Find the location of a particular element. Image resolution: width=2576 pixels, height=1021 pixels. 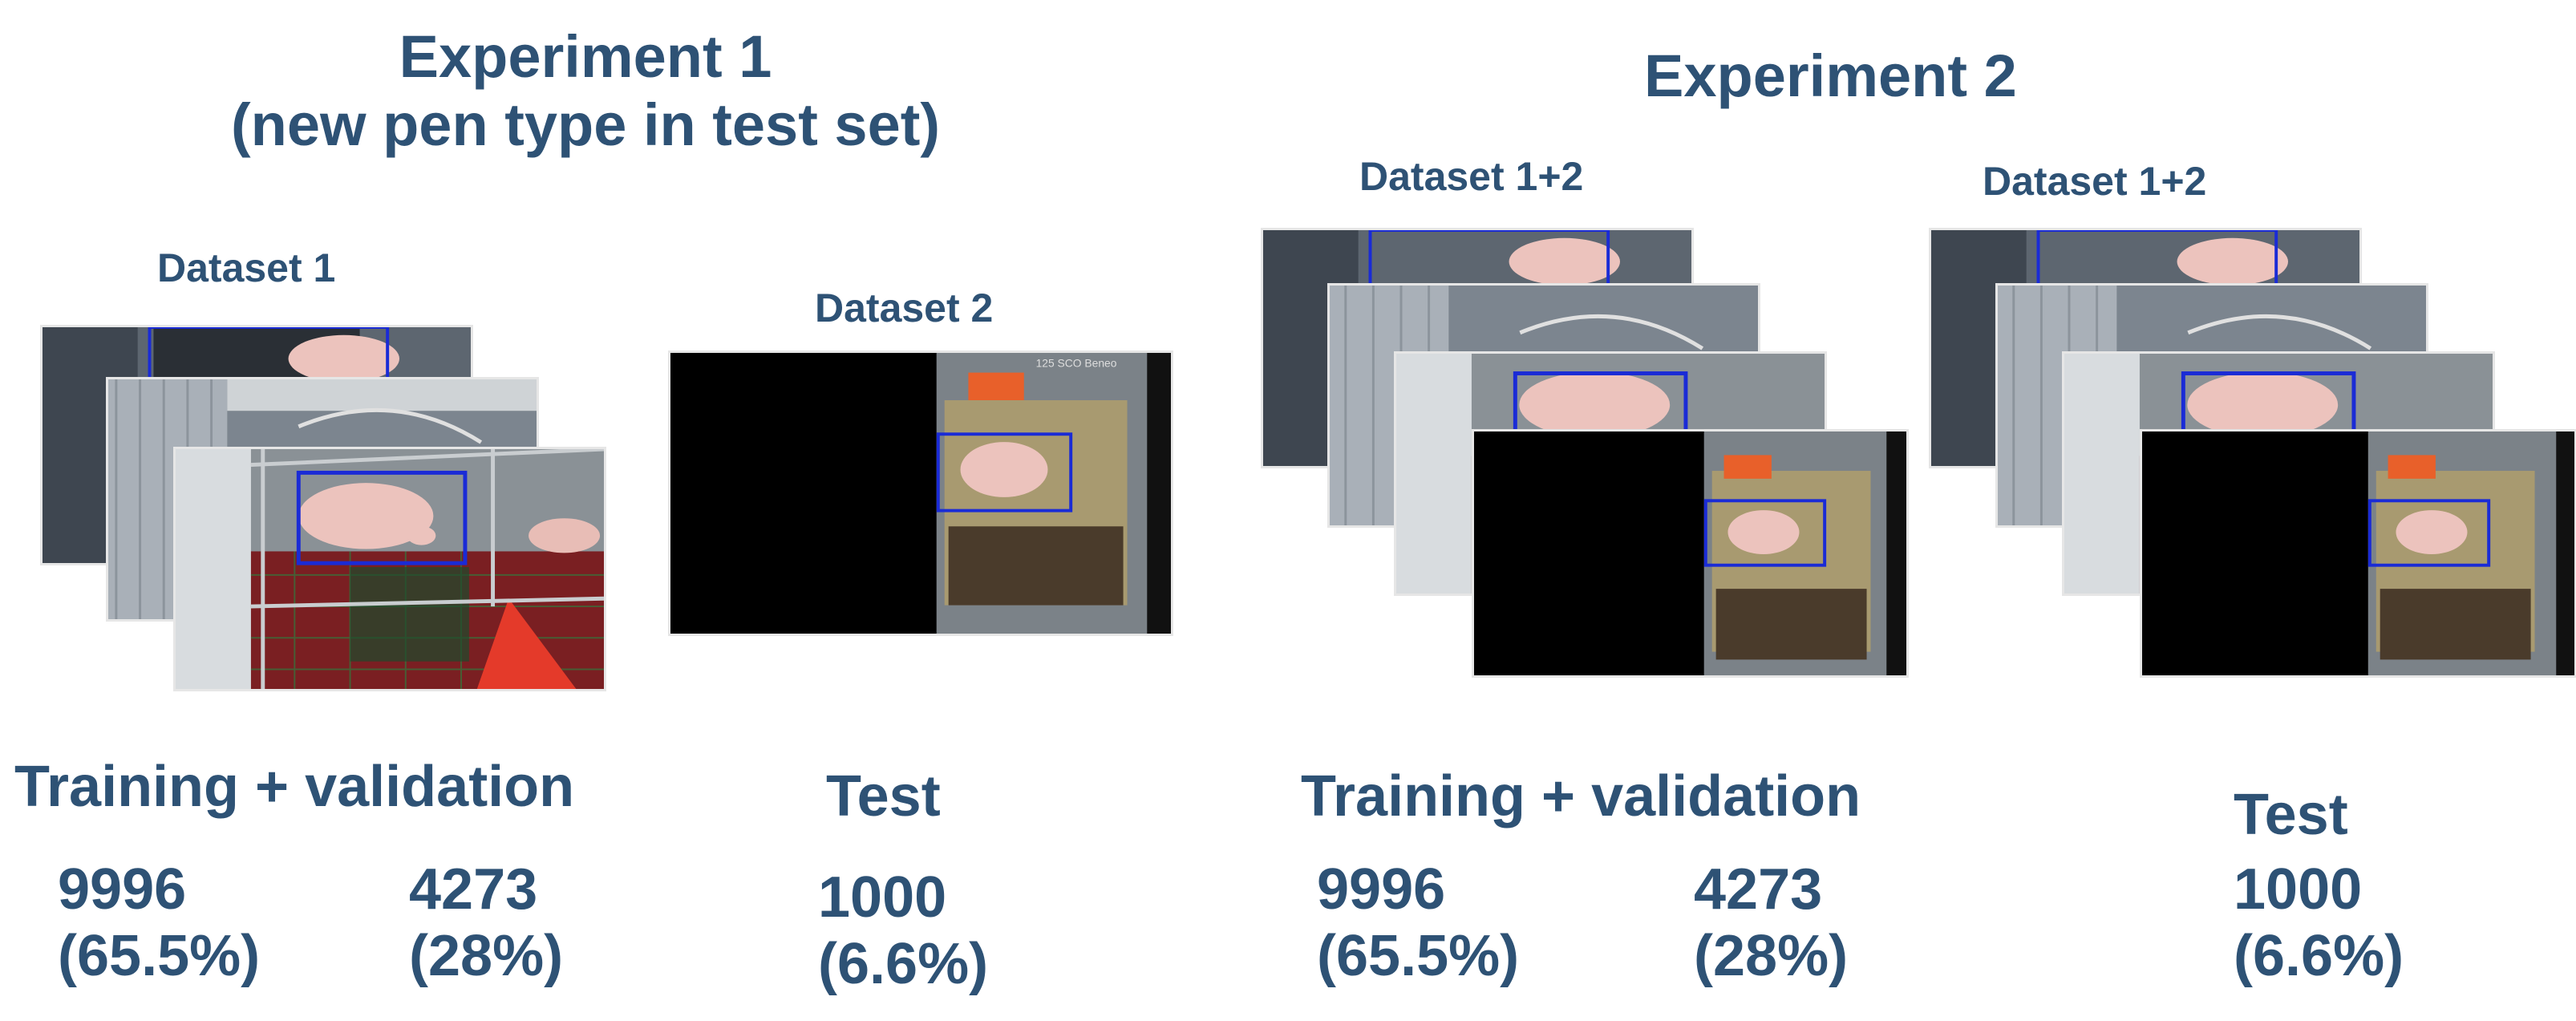

exp1-train-count-value: 9996 is located at coordinates (122, 889).